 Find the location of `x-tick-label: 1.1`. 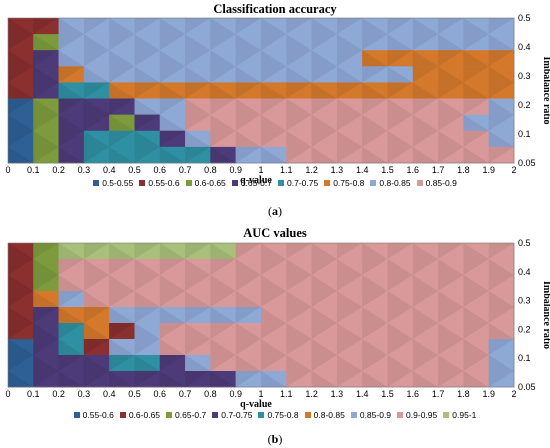

x-tick-label: 1.1 is located at coordinates (286, 394).